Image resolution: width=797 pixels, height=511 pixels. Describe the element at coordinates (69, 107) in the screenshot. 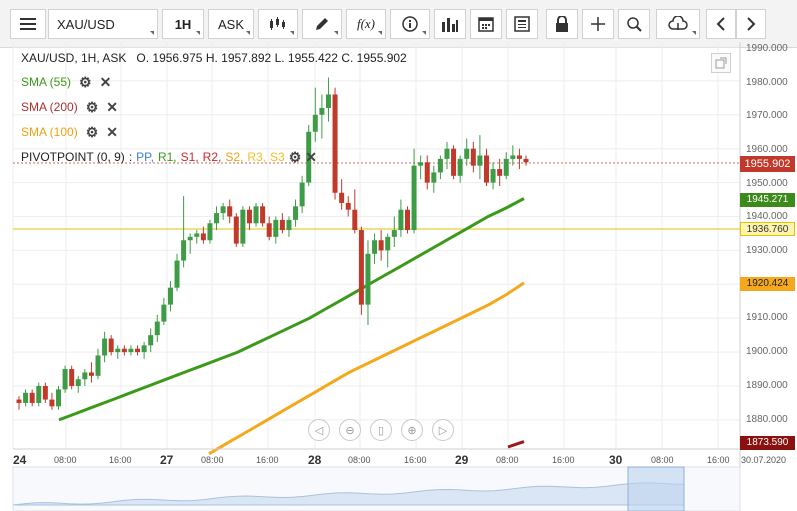

I see `legend-sma200: SMA (200) ⚙ ✕` at that location.